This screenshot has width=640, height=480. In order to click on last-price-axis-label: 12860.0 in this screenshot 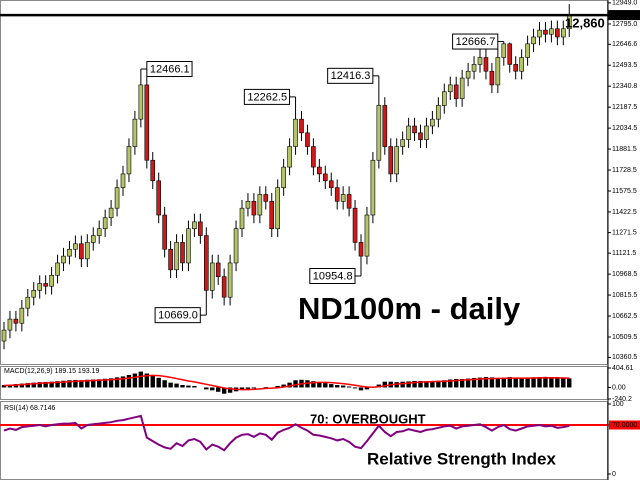, I will do `click(623, 15)`.